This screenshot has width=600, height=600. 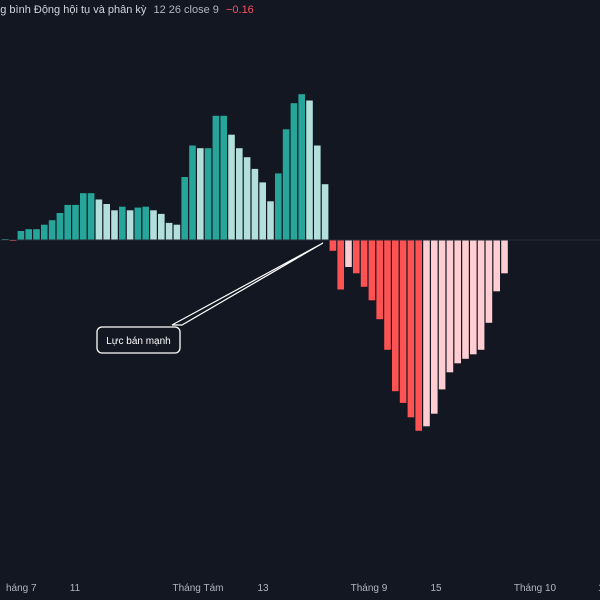 What do you see at coordinates (75, 588) in the screenshot?
I see `x-tick-label: 11` at bounding box center [75, 588].